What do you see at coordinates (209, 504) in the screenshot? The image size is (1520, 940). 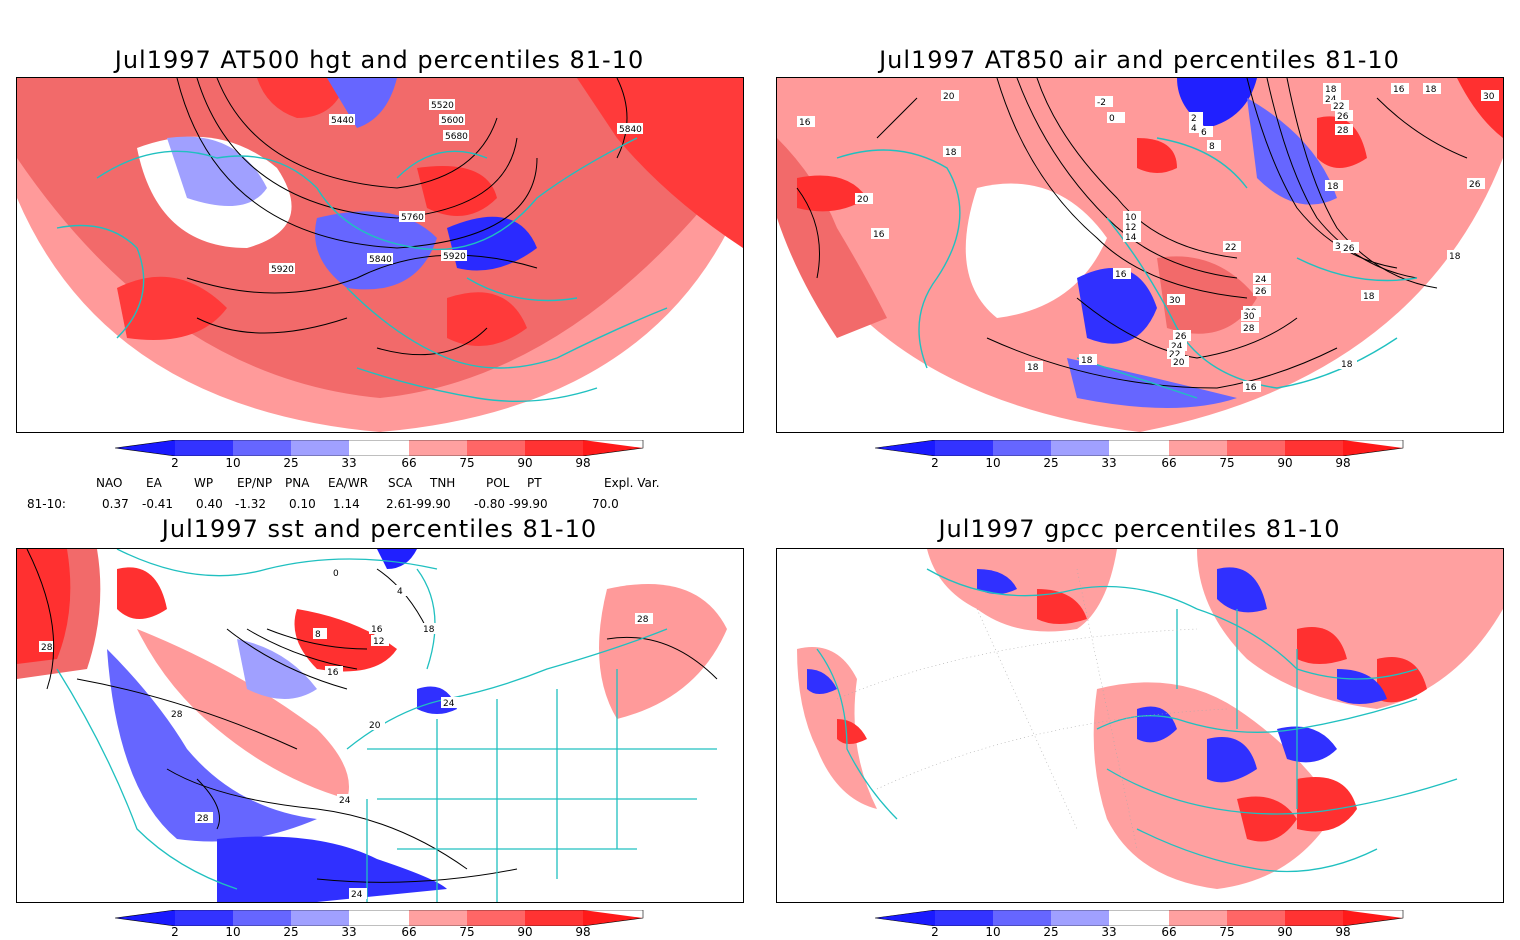 I see `index-value: 0.40` at bounding box center [209, 504].